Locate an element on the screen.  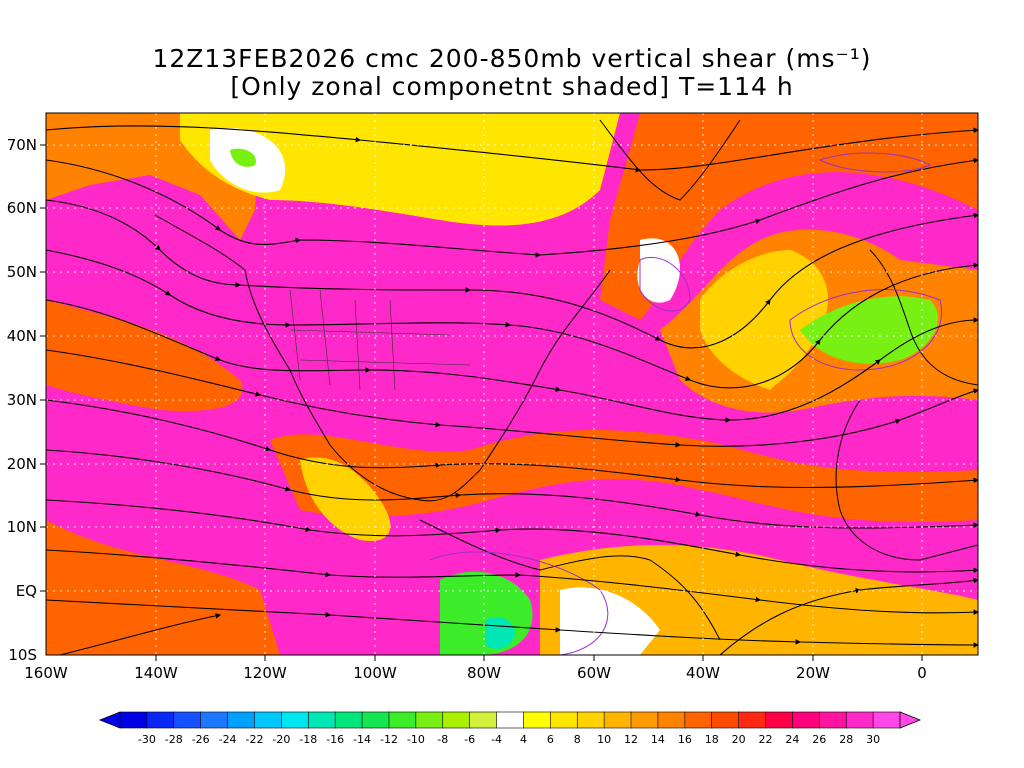
lat-label-20n: 20N is located at coordinates (22, 464).